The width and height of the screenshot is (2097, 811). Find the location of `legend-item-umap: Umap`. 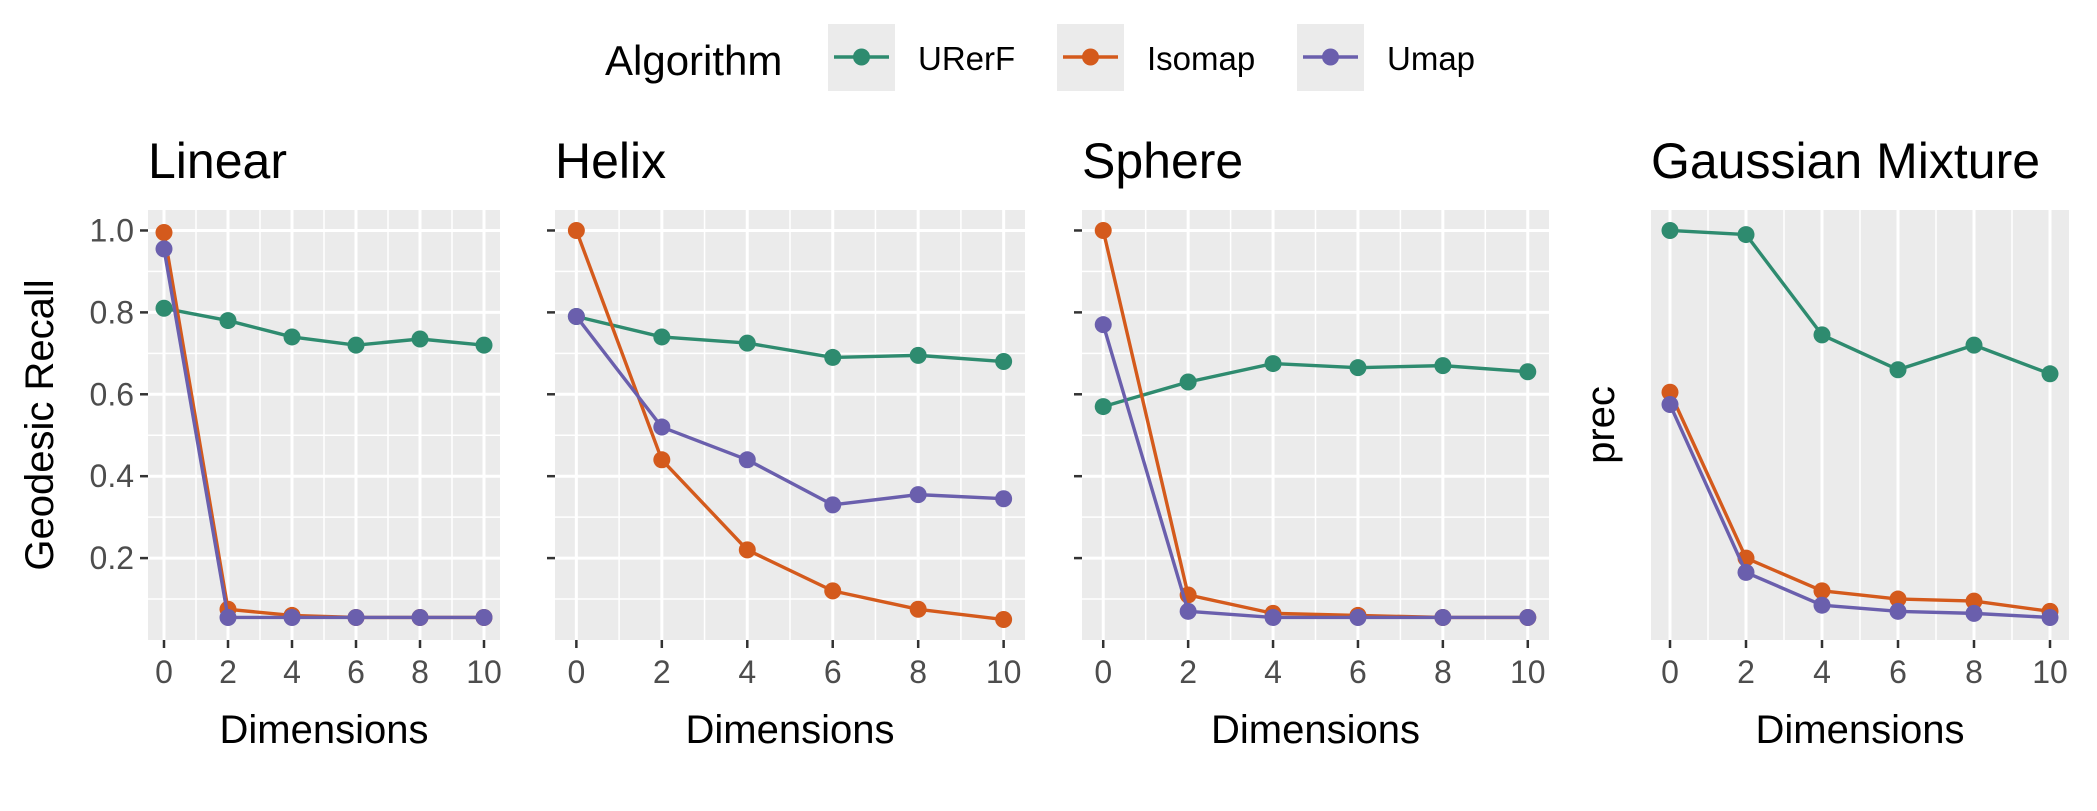

legend-item-umap: Umap is located at coordinates (1386, 57).